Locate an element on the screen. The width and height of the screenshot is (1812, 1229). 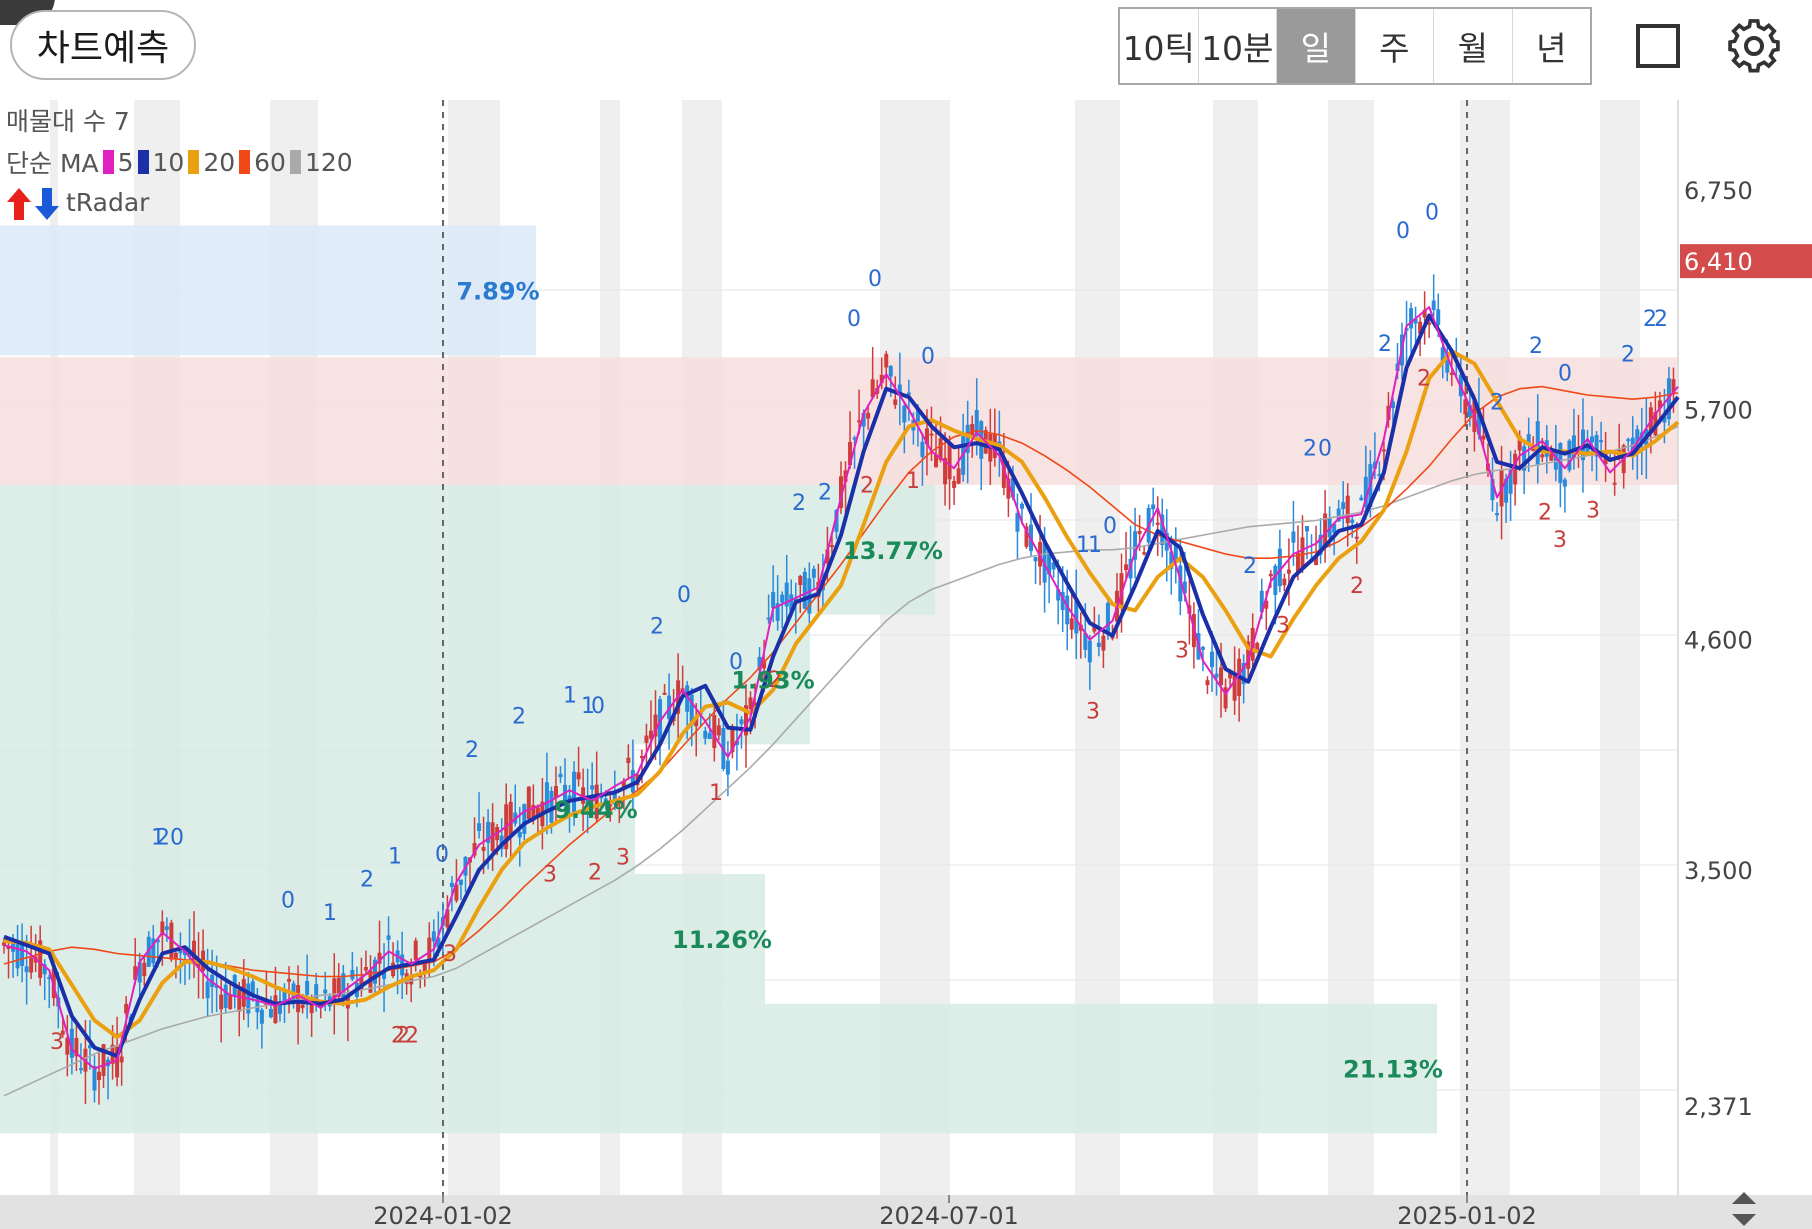
volume-profile-legend: 매물대 수 7 is located at coordinates (68, 121).